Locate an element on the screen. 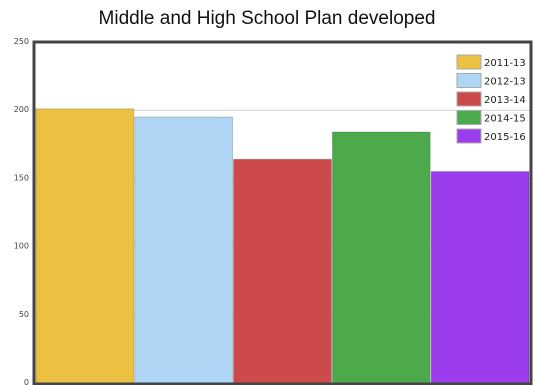 The width and height of the screenshot is (534, 385). legend-label: 2011-13 is located at coordinates (505, 63).